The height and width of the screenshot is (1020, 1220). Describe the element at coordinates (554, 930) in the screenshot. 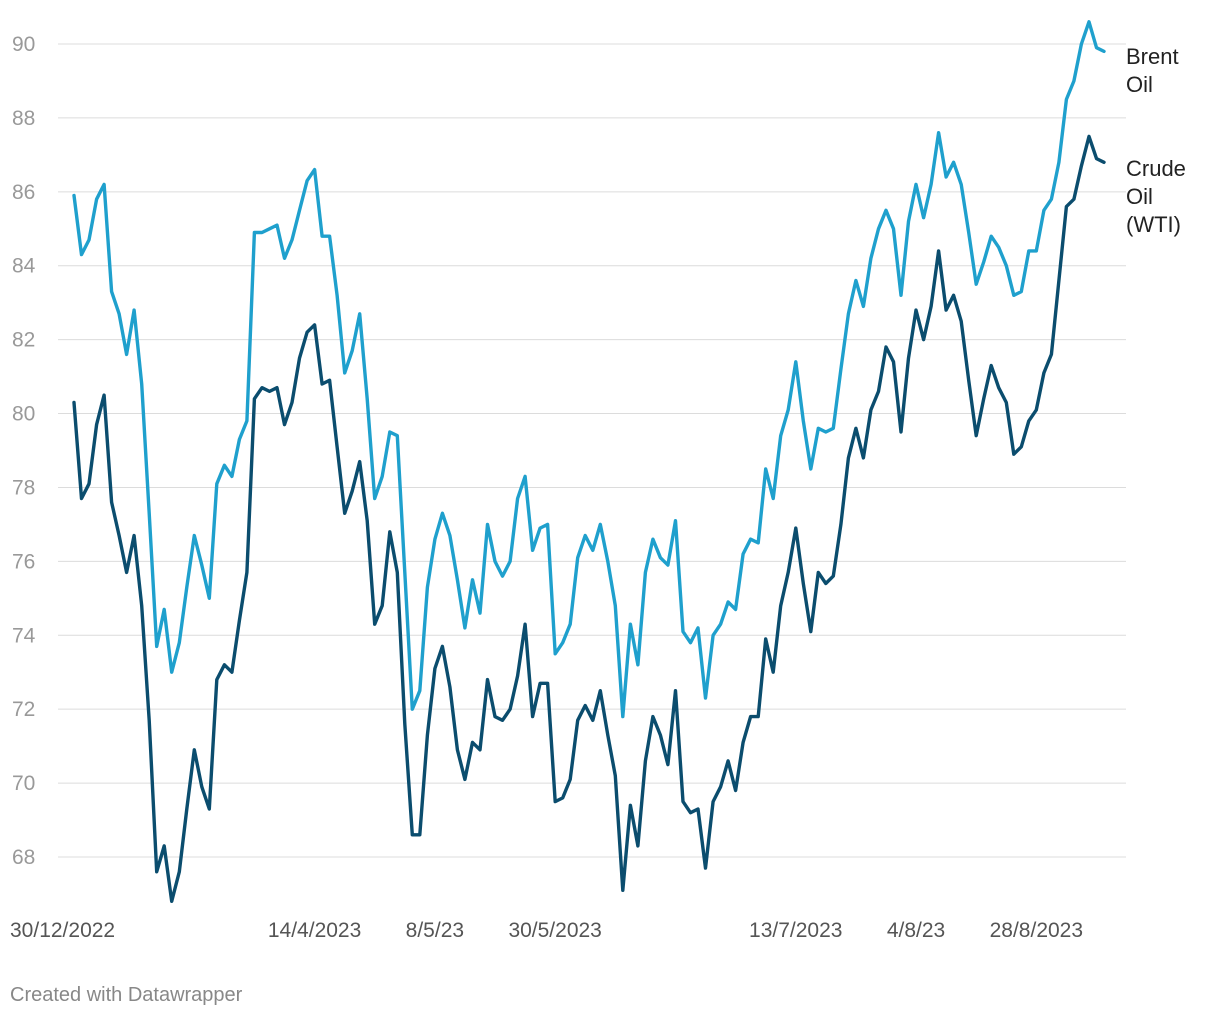

I see `x-tick-label: 30/5/2023` at that location.